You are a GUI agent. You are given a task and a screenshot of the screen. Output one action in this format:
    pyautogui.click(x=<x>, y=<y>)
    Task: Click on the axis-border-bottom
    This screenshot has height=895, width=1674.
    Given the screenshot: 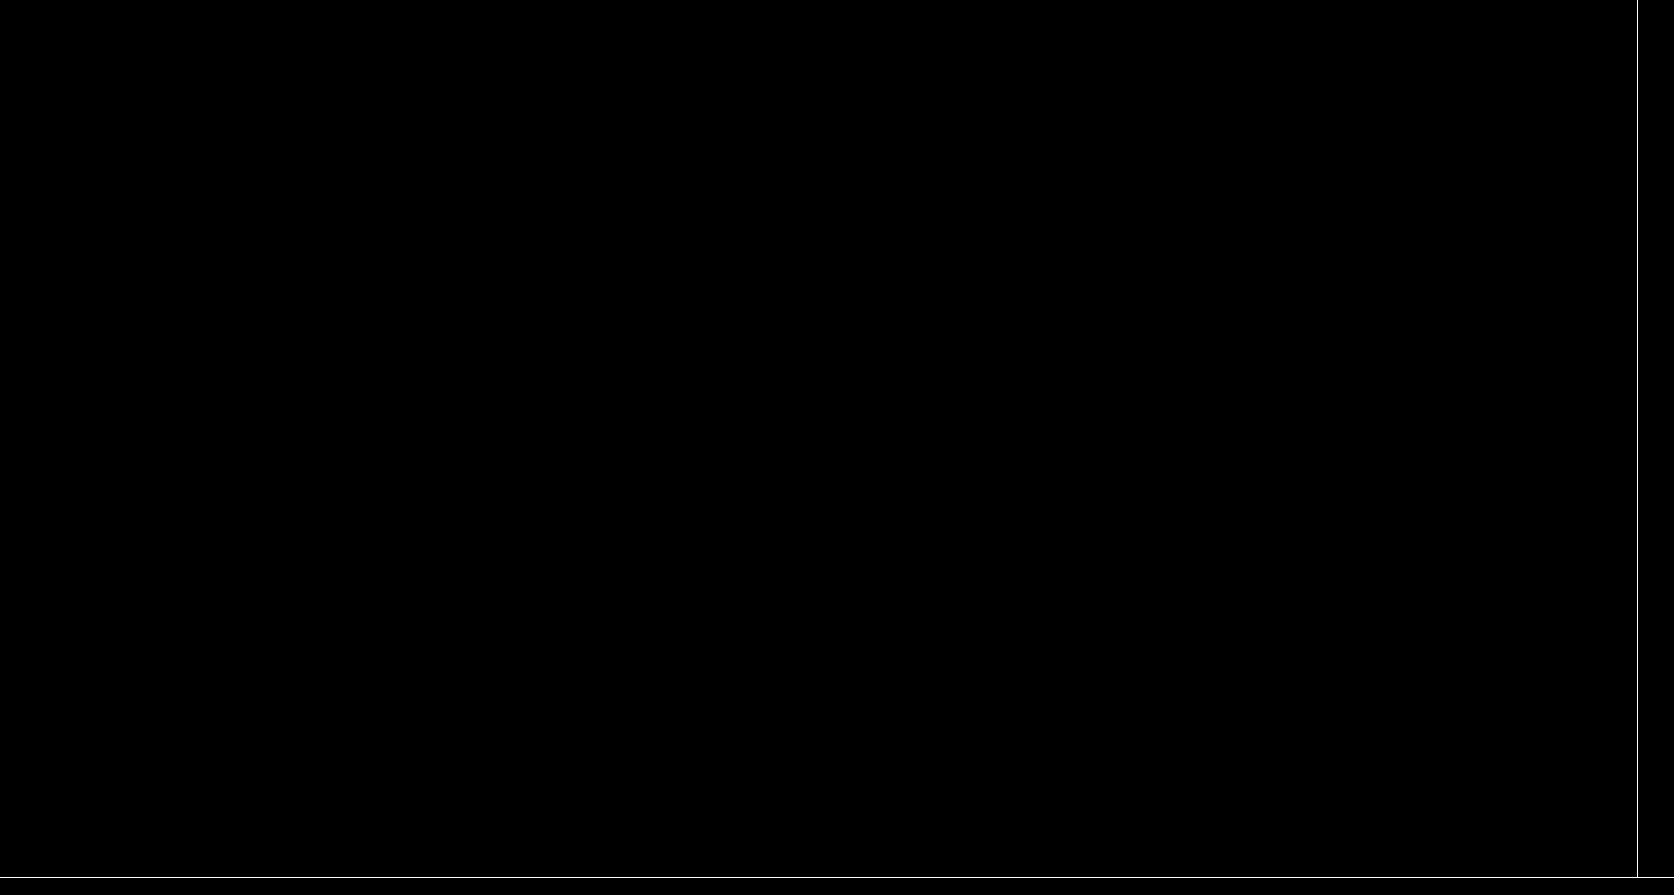 What is the action you would take?
    pyautogui.click(x=837, y=877)
    